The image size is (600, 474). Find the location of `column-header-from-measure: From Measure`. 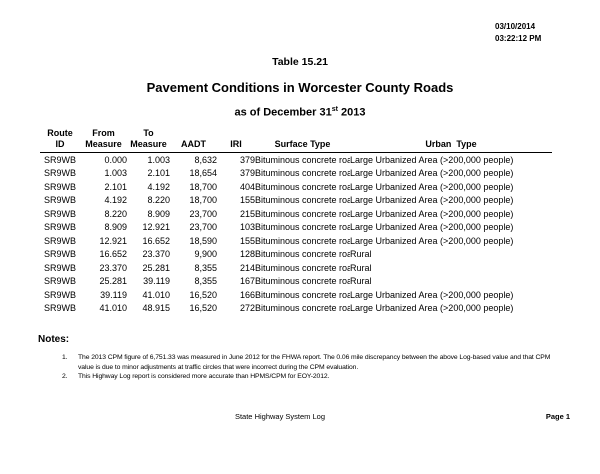

column-header-from-measure: From Measure is located at coordinates (103, 140).